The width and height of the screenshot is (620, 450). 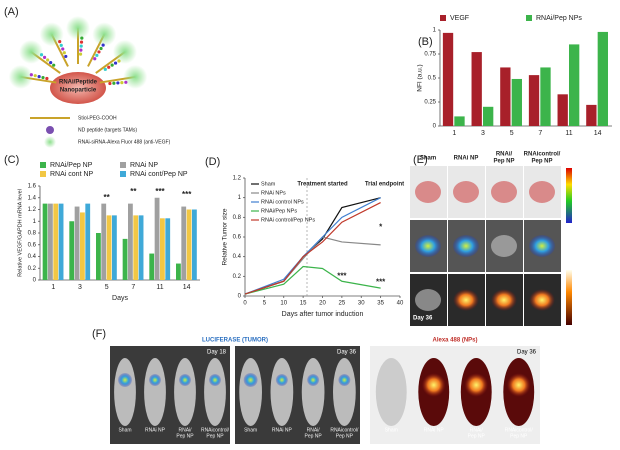 What do you see at coordinates (503, 162) in the screenshot?
I see `column-label: Pep NP` at bounding box center [503, 162].